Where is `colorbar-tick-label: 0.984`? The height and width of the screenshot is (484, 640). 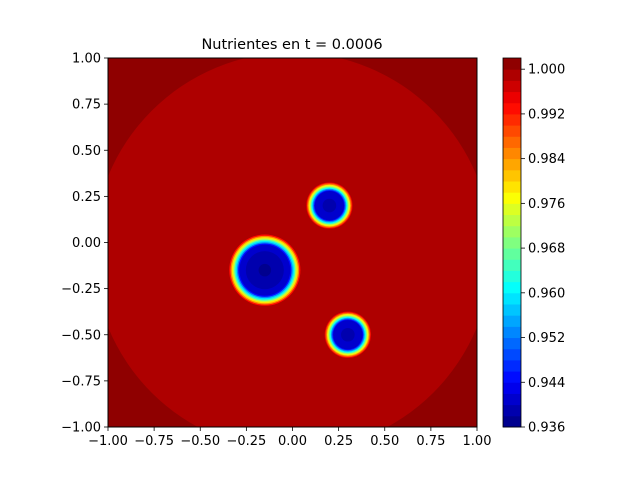 colorbar-tick-label: 0.984 is located at coordinates (546, 159).